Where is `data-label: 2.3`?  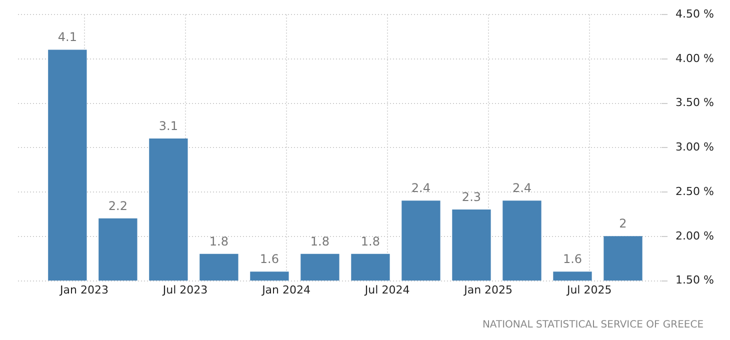 data-label: 2.3 is located at coordinates (472, 197).